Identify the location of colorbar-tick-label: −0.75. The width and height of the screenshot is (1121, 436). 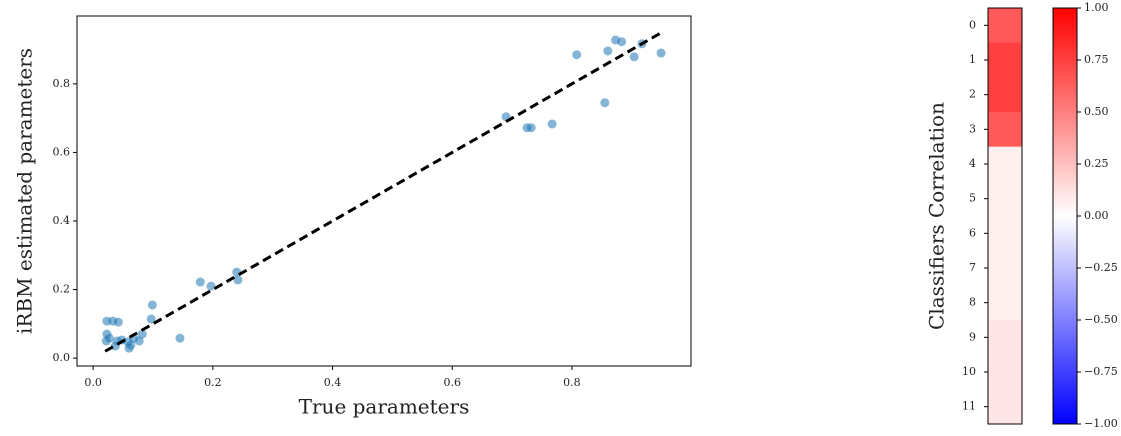
(1101, 371).